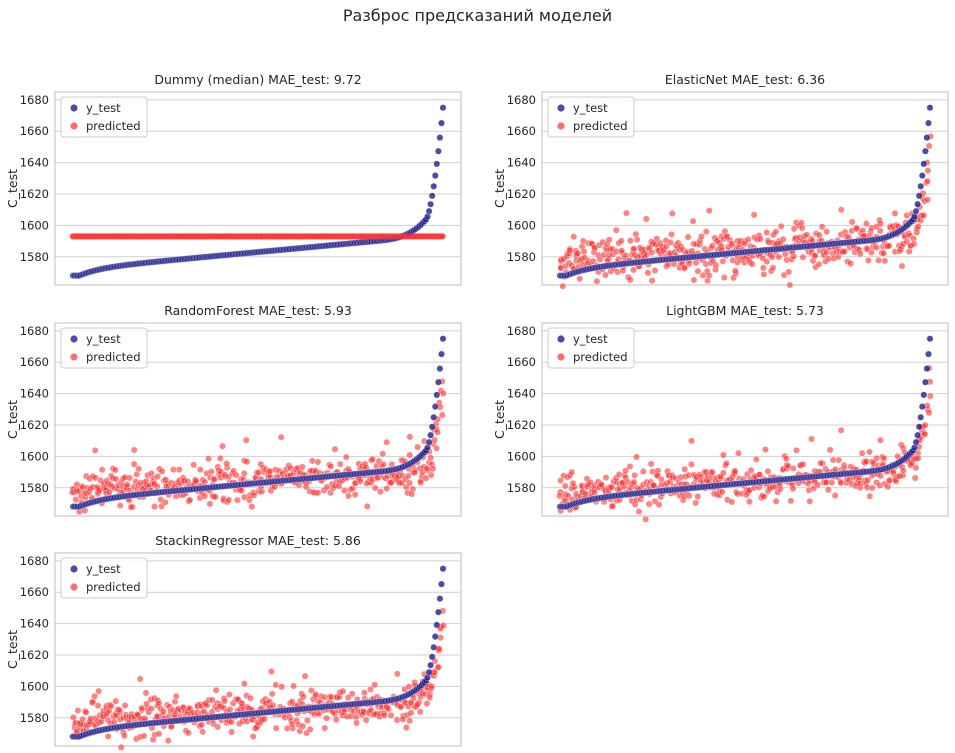 Image resolution: width=955 pixels, height=753 pixels. I want to click on legend-box, so click(104, 578).